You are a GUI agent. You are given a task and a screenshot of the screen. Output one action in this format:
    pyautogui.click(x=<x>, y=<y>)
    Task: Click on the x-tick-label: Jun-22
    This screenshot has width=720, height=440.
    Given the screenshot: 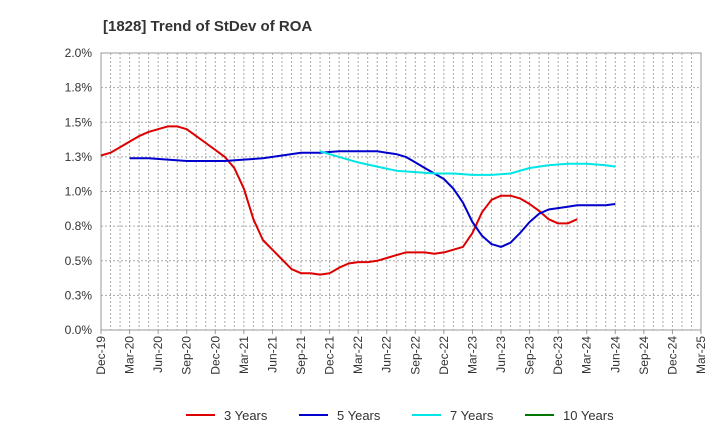 What is the action you would take?
    pyautogui.click(x=387, y=354)
    